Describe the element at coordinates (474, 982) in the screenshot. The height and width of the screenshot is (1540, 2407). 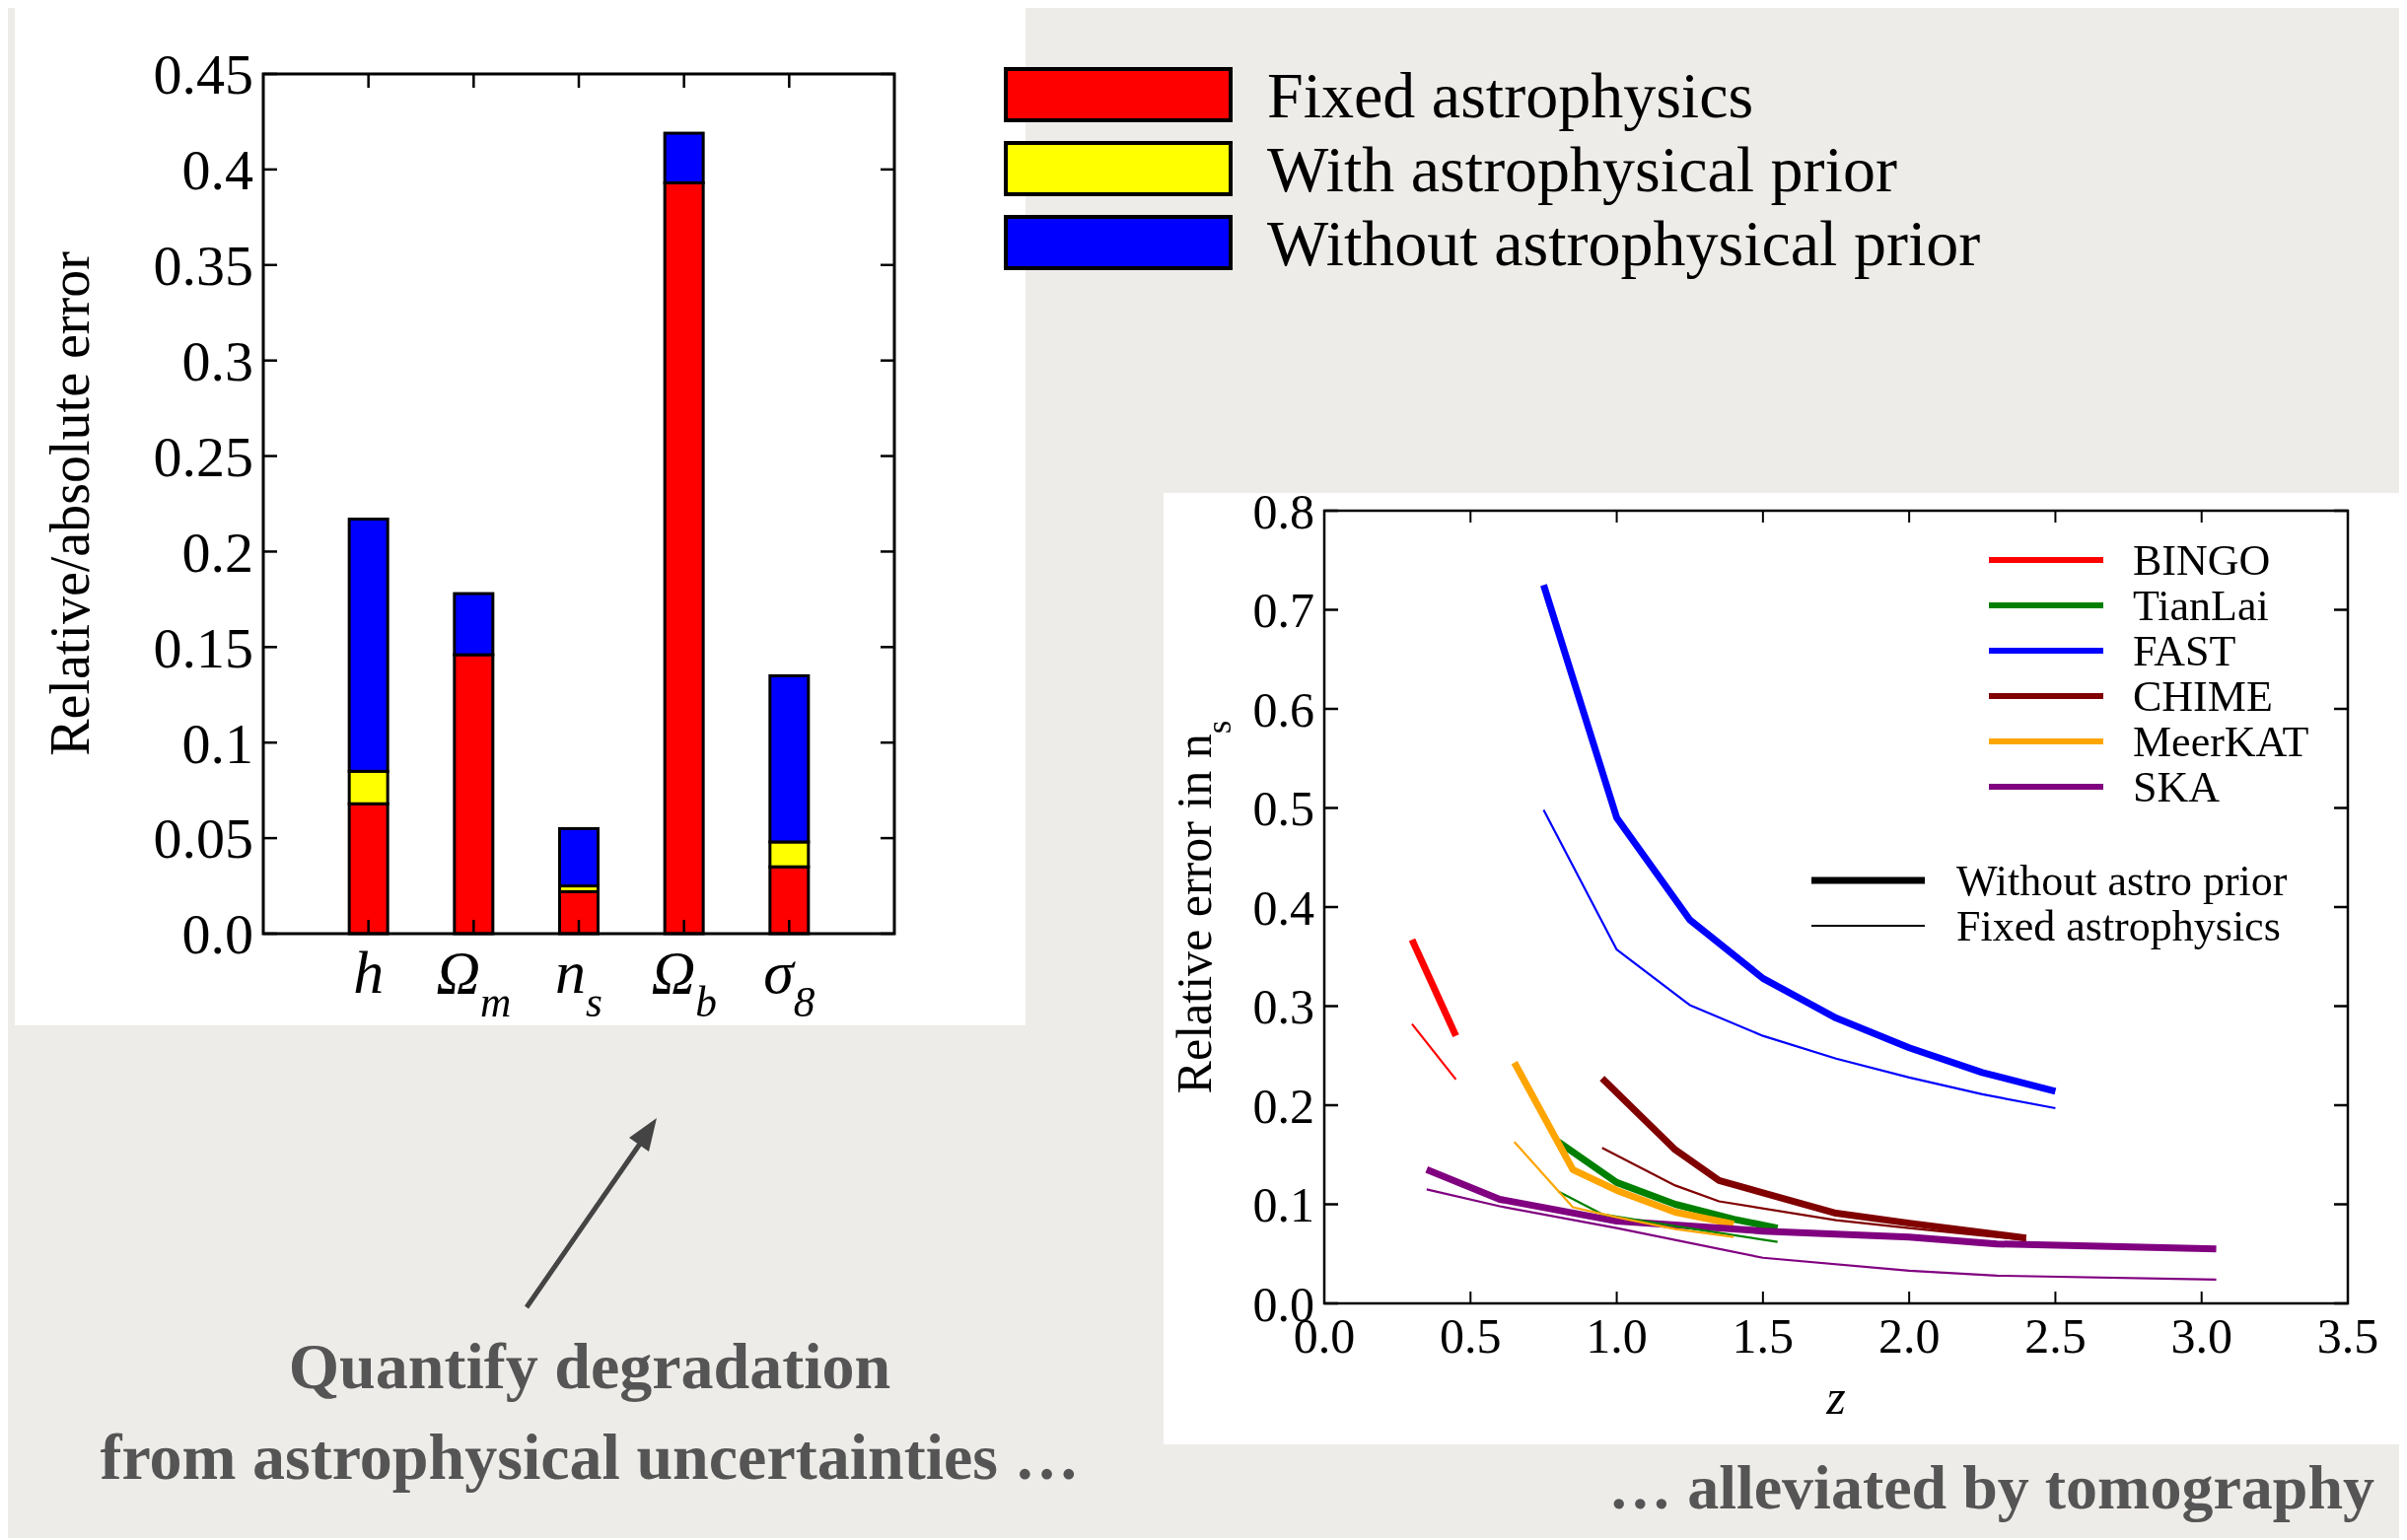
I see `x-tick-label: Ω$_{m}$` at that location.